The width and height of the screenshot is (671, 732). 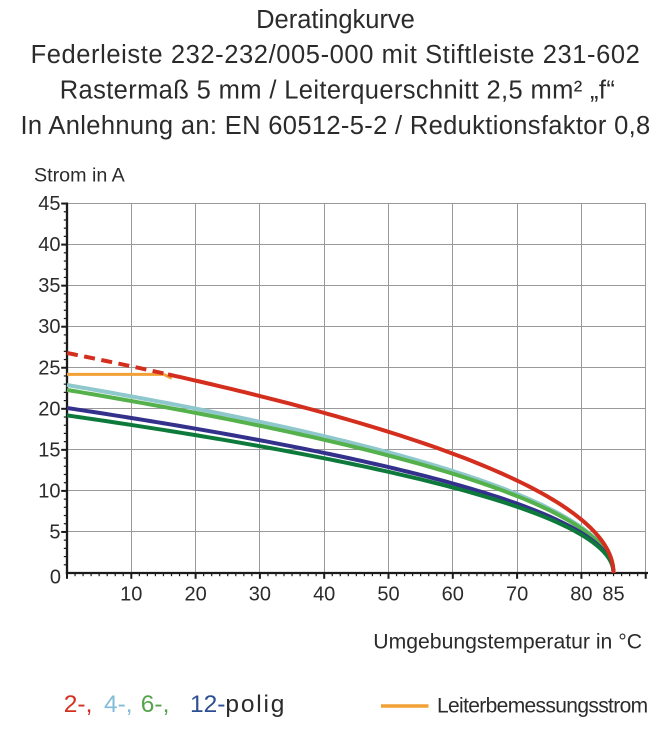 I want to click on svg-text: 80, so click(x=581, y=595).